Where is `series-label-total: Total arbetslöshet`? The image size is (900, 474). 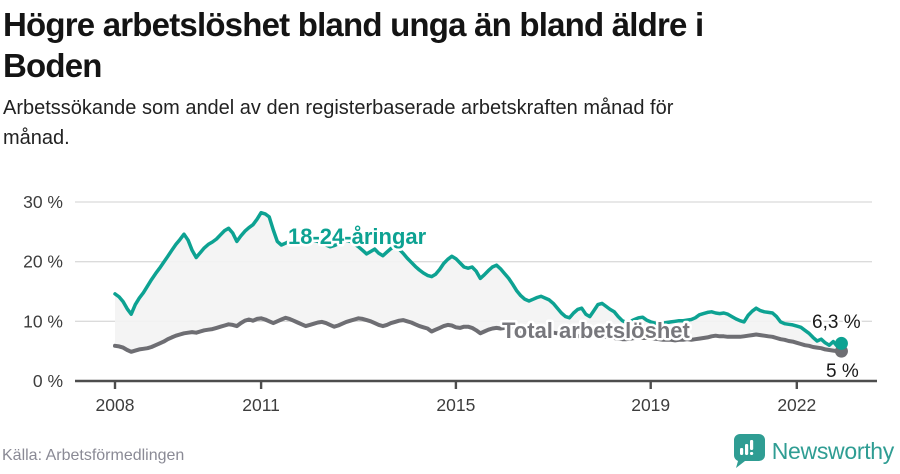 series-label-total: Total arbetslöshet is located at coordinates (596, 330).